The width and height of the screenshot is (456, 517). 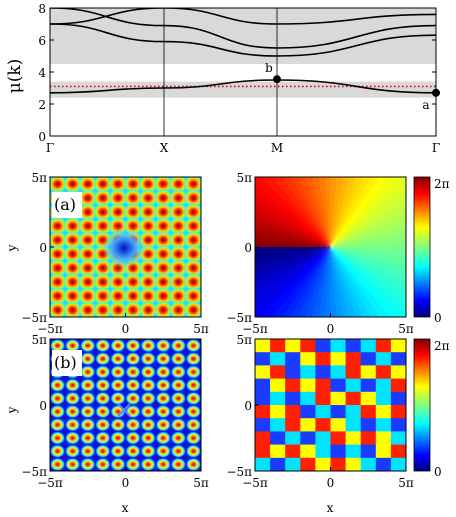 What do you see at coordinates (39, 178) in the screenshot?
I see `density-a-ytick-label-0: 5π` at bounding box center [39, 178].